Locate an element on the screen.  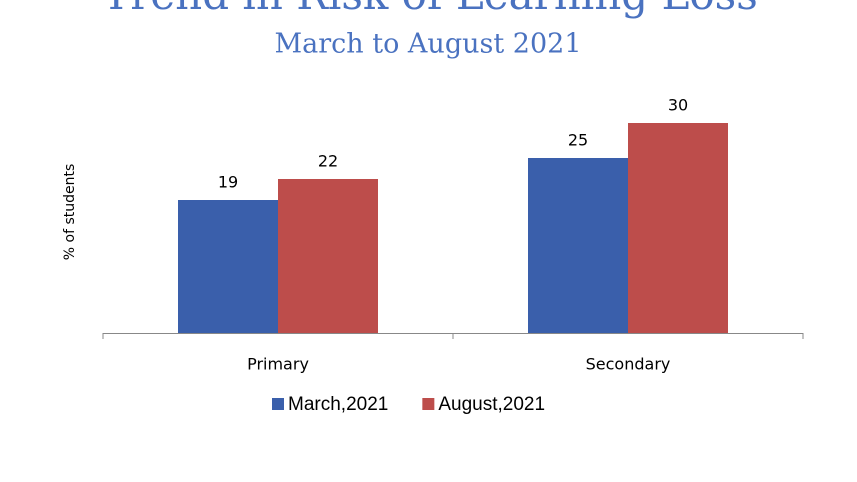
chart-title: Trend in Risk of Learning Loss is located at coordinates (430, 9).